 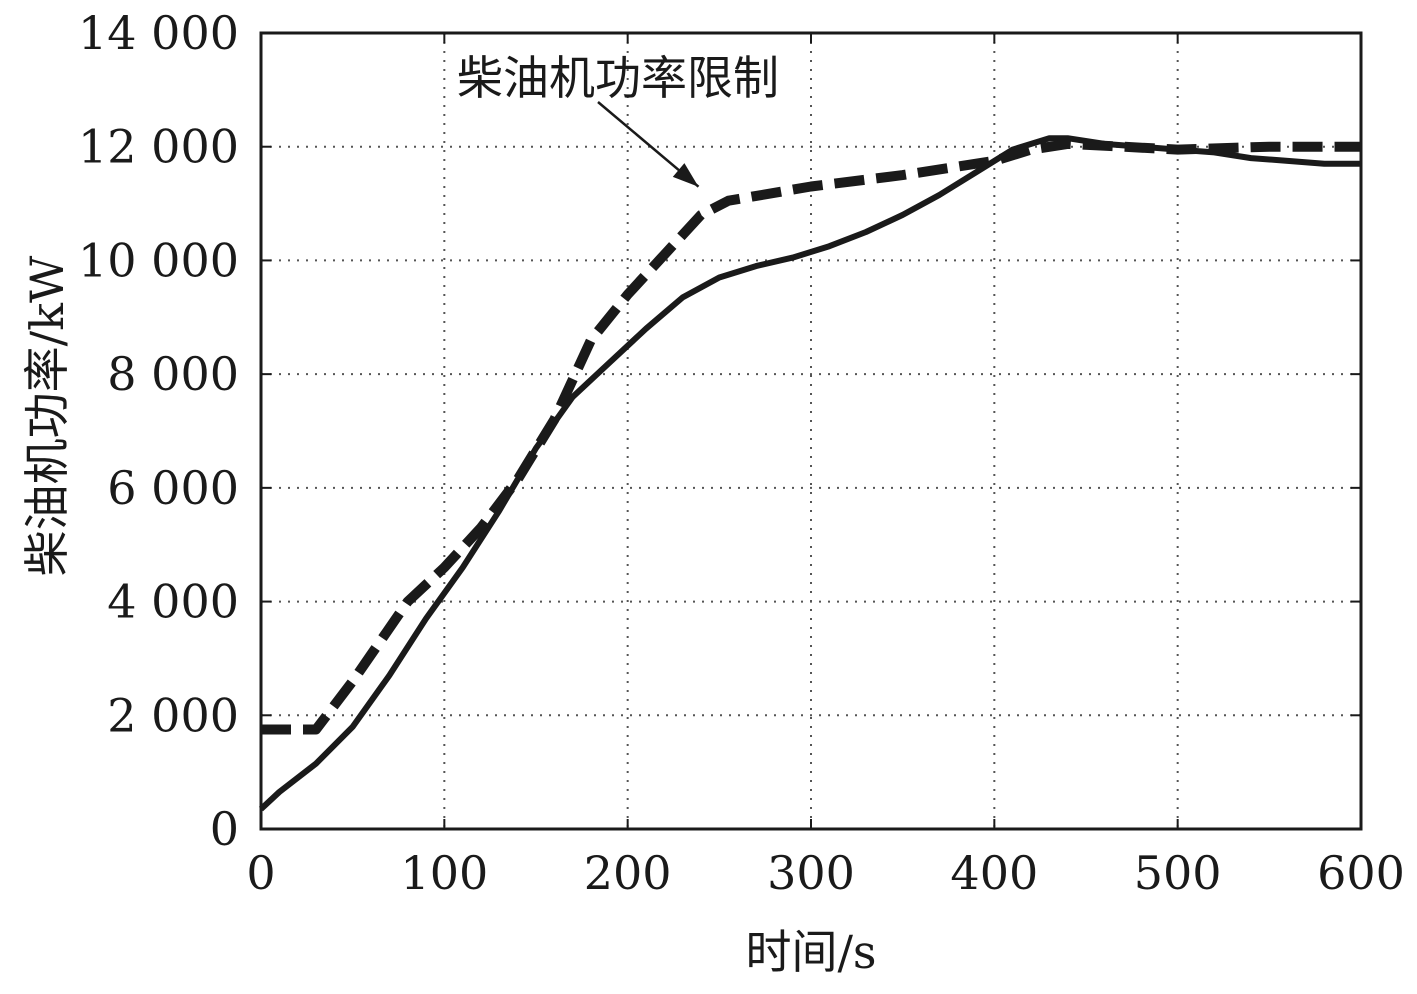 I want to click on y-tick-label: 12 000, so click(x=158, y=147).